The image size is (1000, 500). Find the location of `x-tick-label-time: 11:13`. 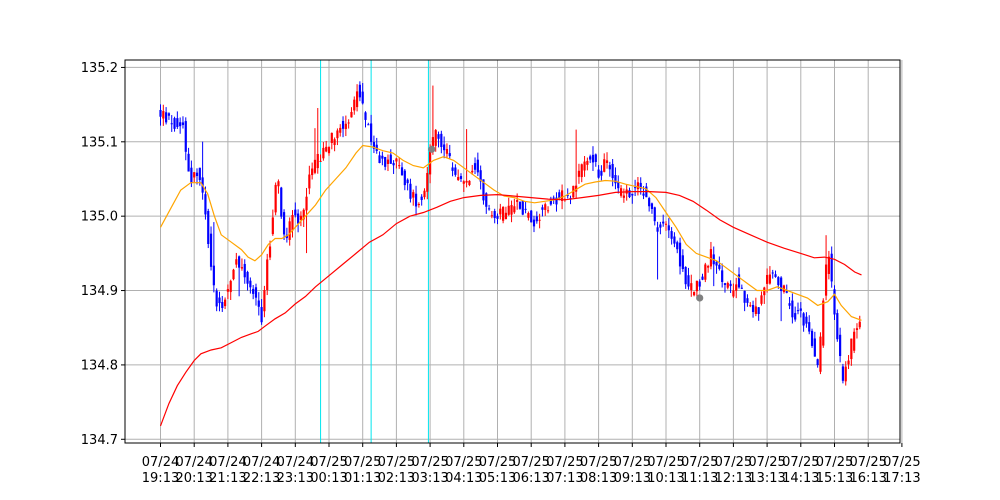

x-tick-label-time: 11:13 is located at coordinates (699, 478).